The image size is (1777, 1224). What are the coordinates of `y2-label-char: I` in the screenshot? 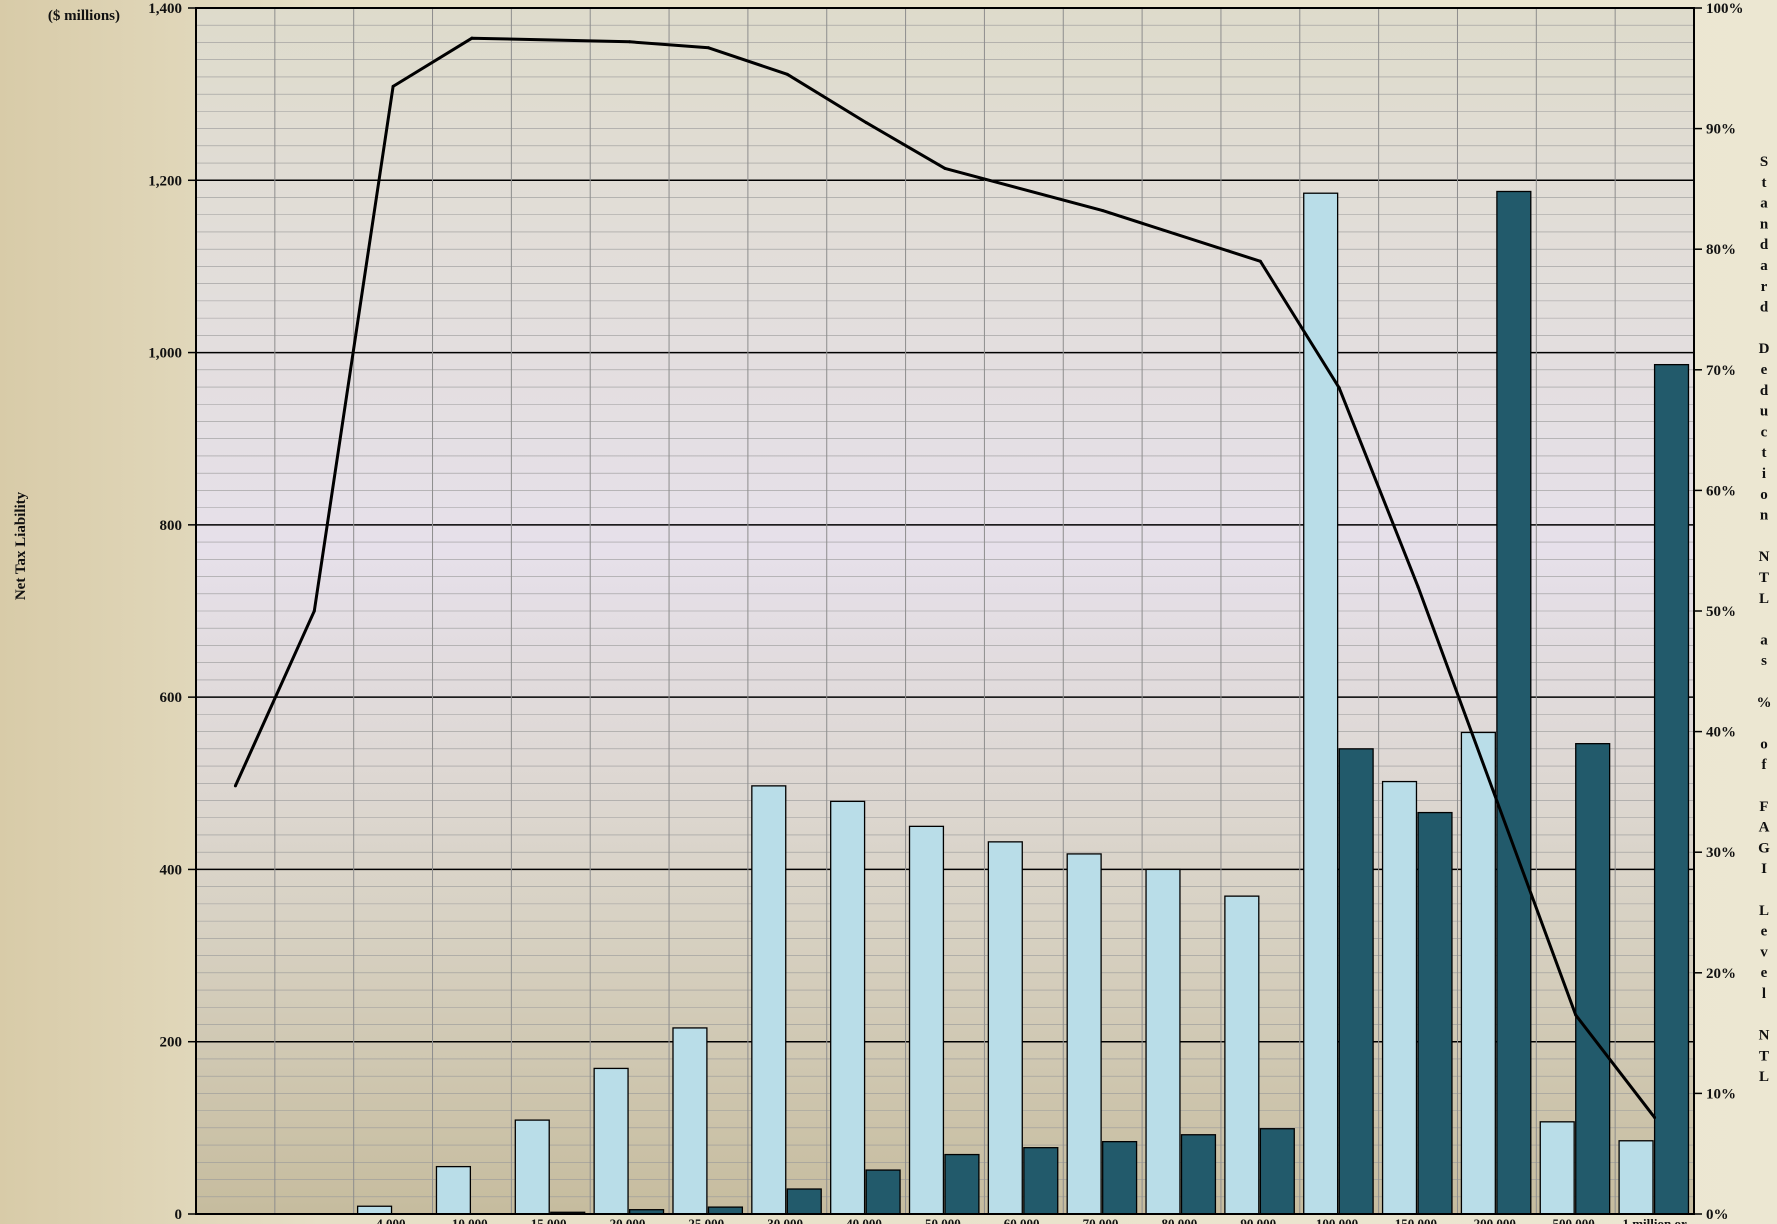 It's located at (1764, 869).